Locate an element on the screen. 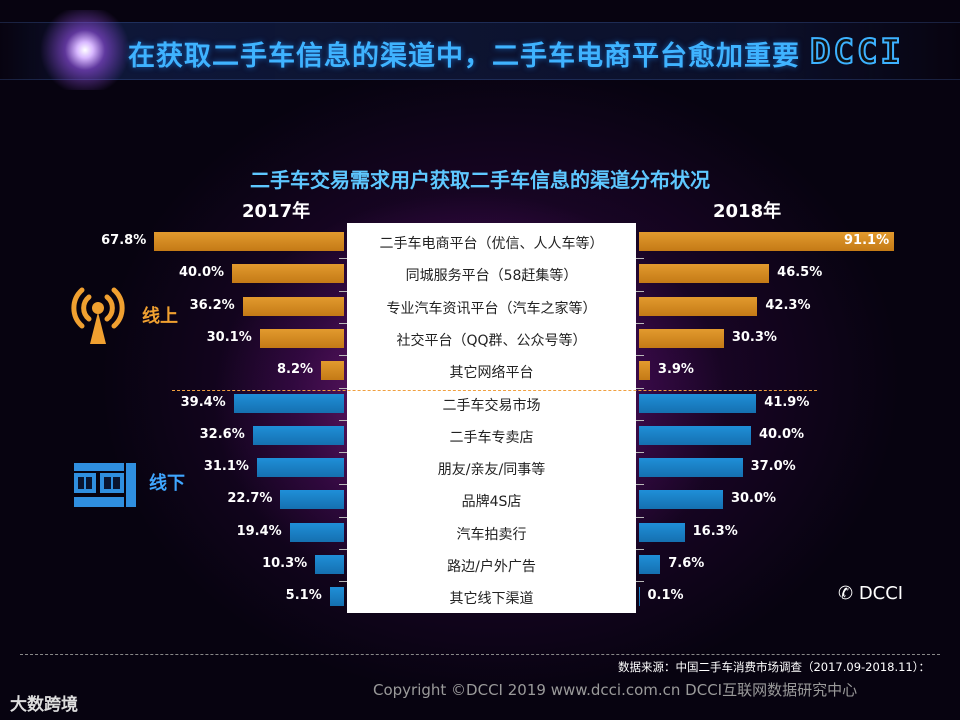  wechat-watermark: ✆ DCCI is located at coordinates (871, 593).